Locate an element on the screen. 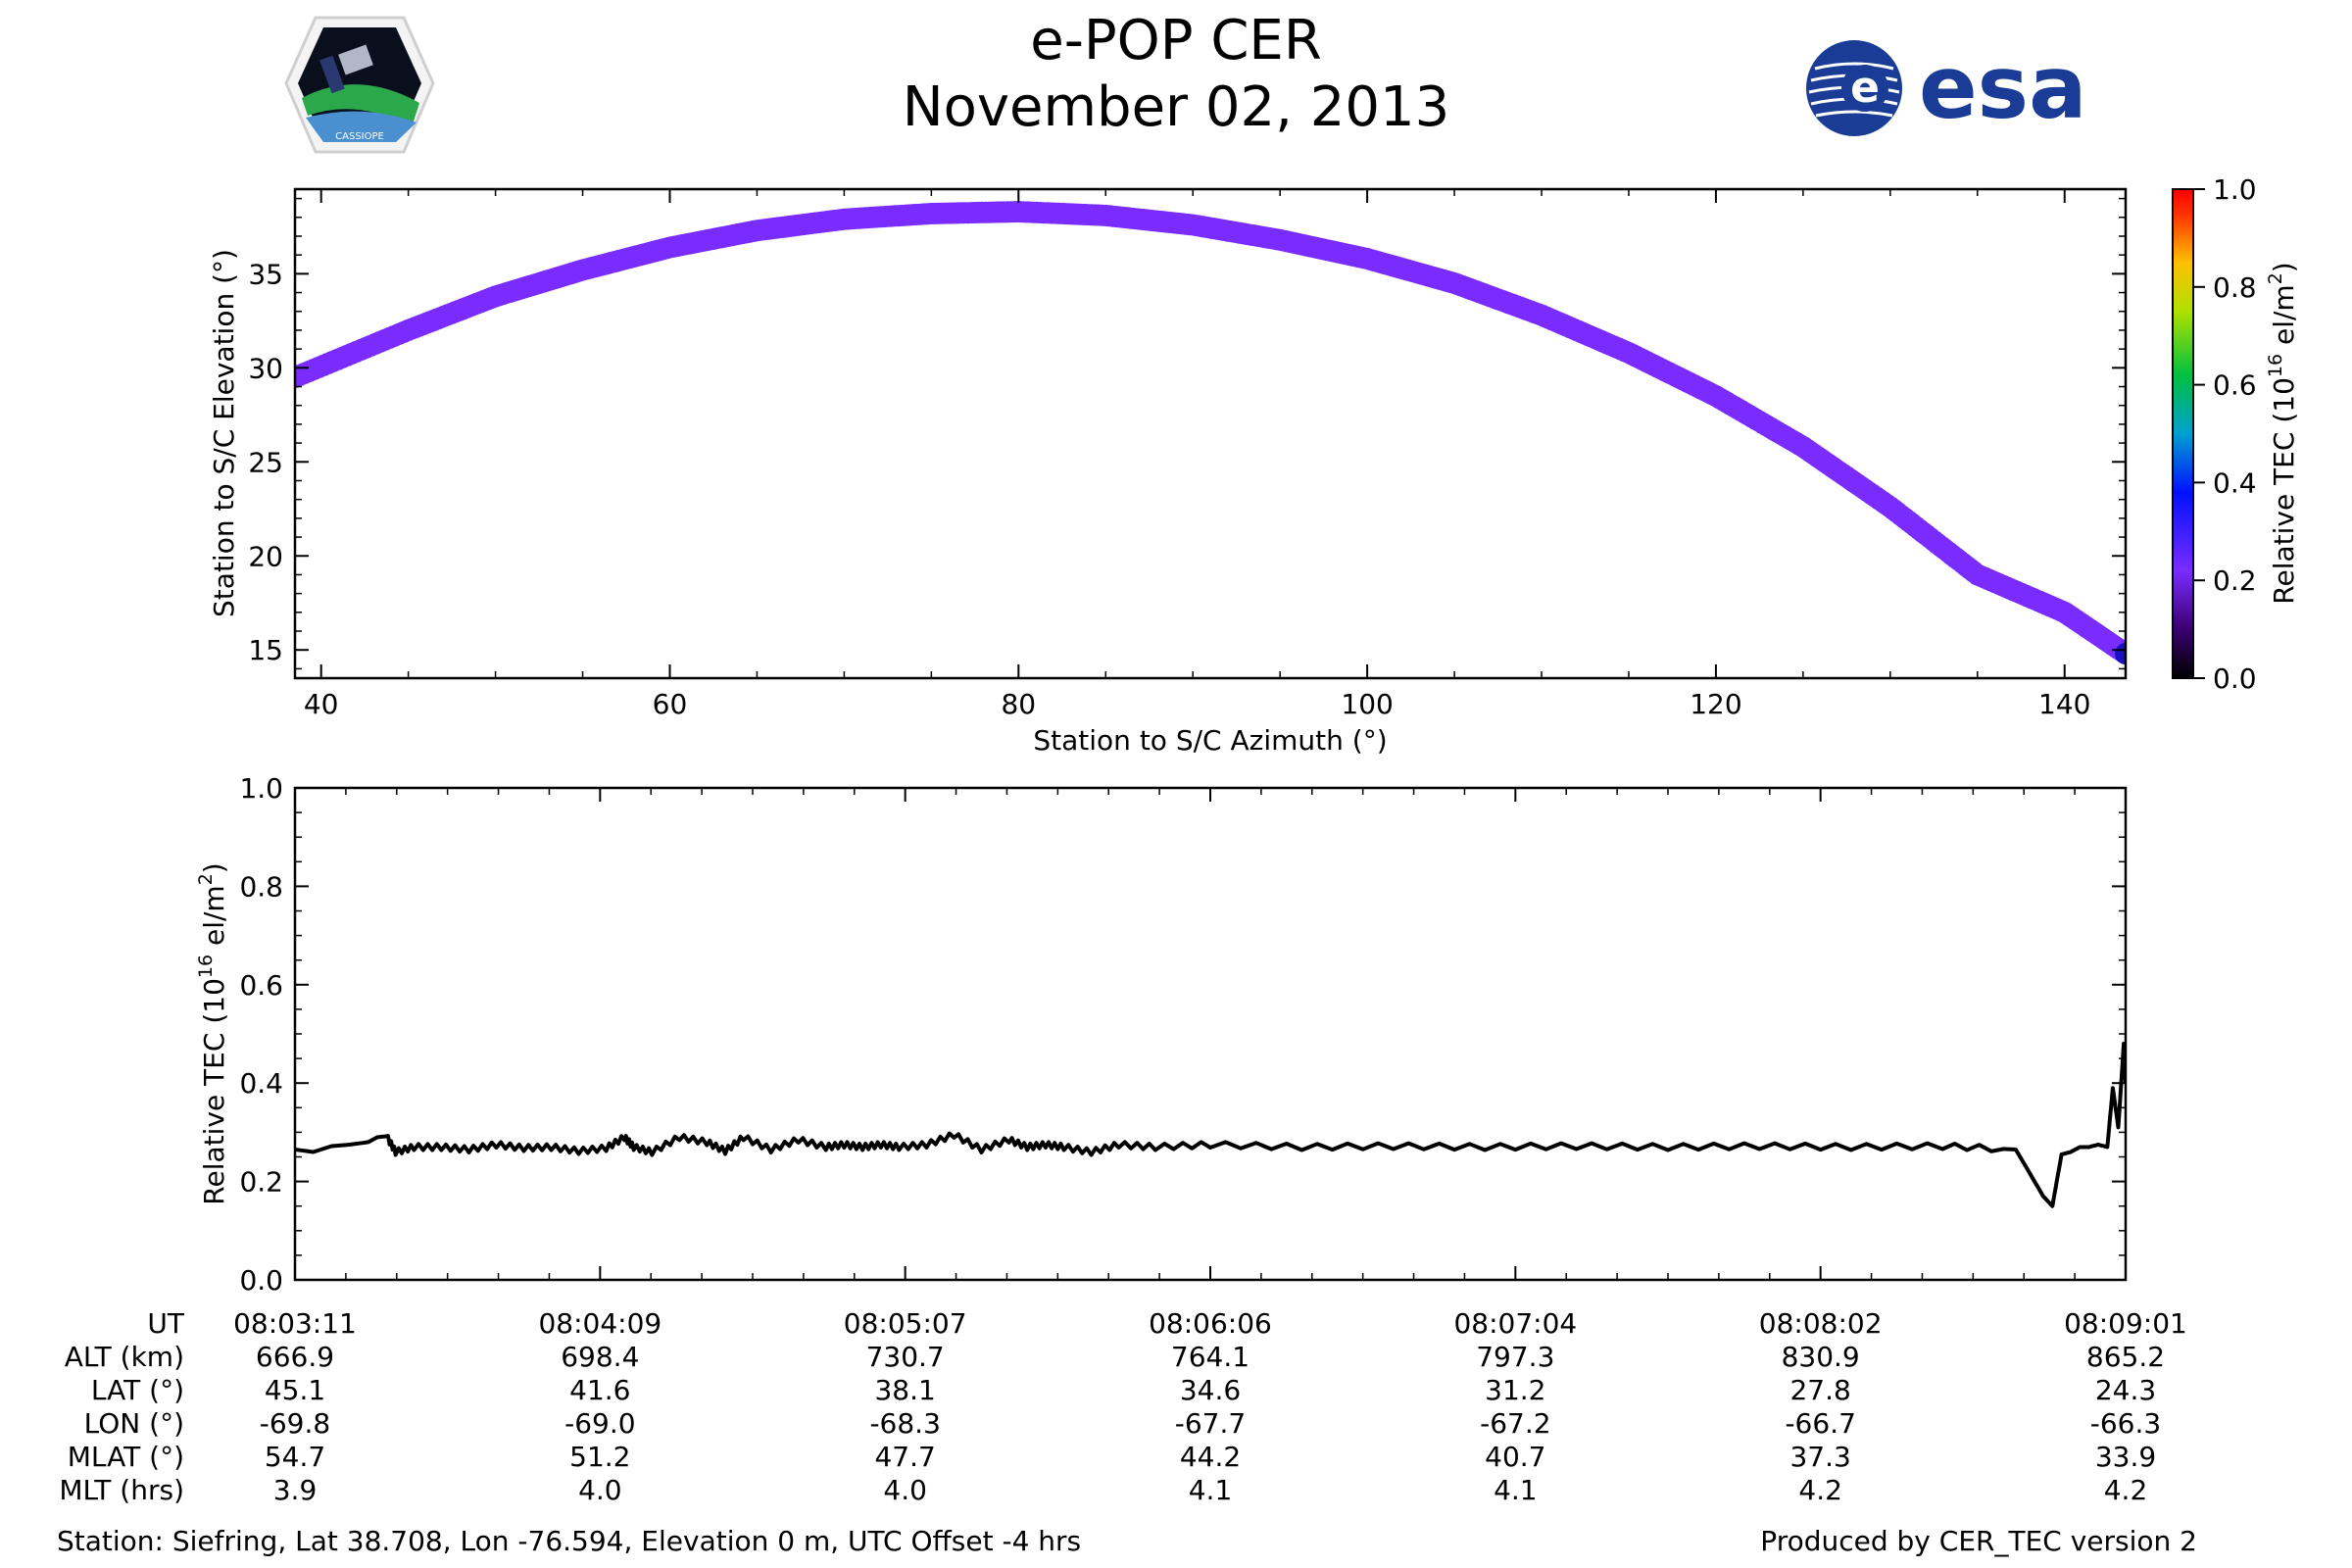 The image size is (2352, 1568). colorbar-label: Relative TEC (1016 el/m2) is located at coordinates (2282, 433).